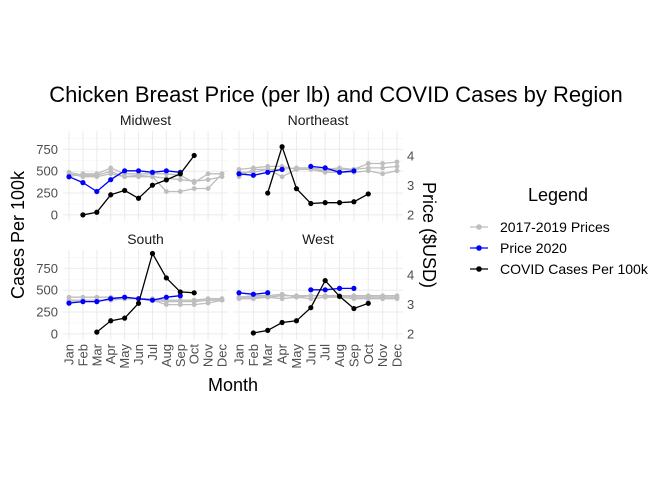  What do you see at coordinates (429, 235) in the screenshot?
I see `y-axis-right-title: Price ($USD)` at bounding box center [429, 235].